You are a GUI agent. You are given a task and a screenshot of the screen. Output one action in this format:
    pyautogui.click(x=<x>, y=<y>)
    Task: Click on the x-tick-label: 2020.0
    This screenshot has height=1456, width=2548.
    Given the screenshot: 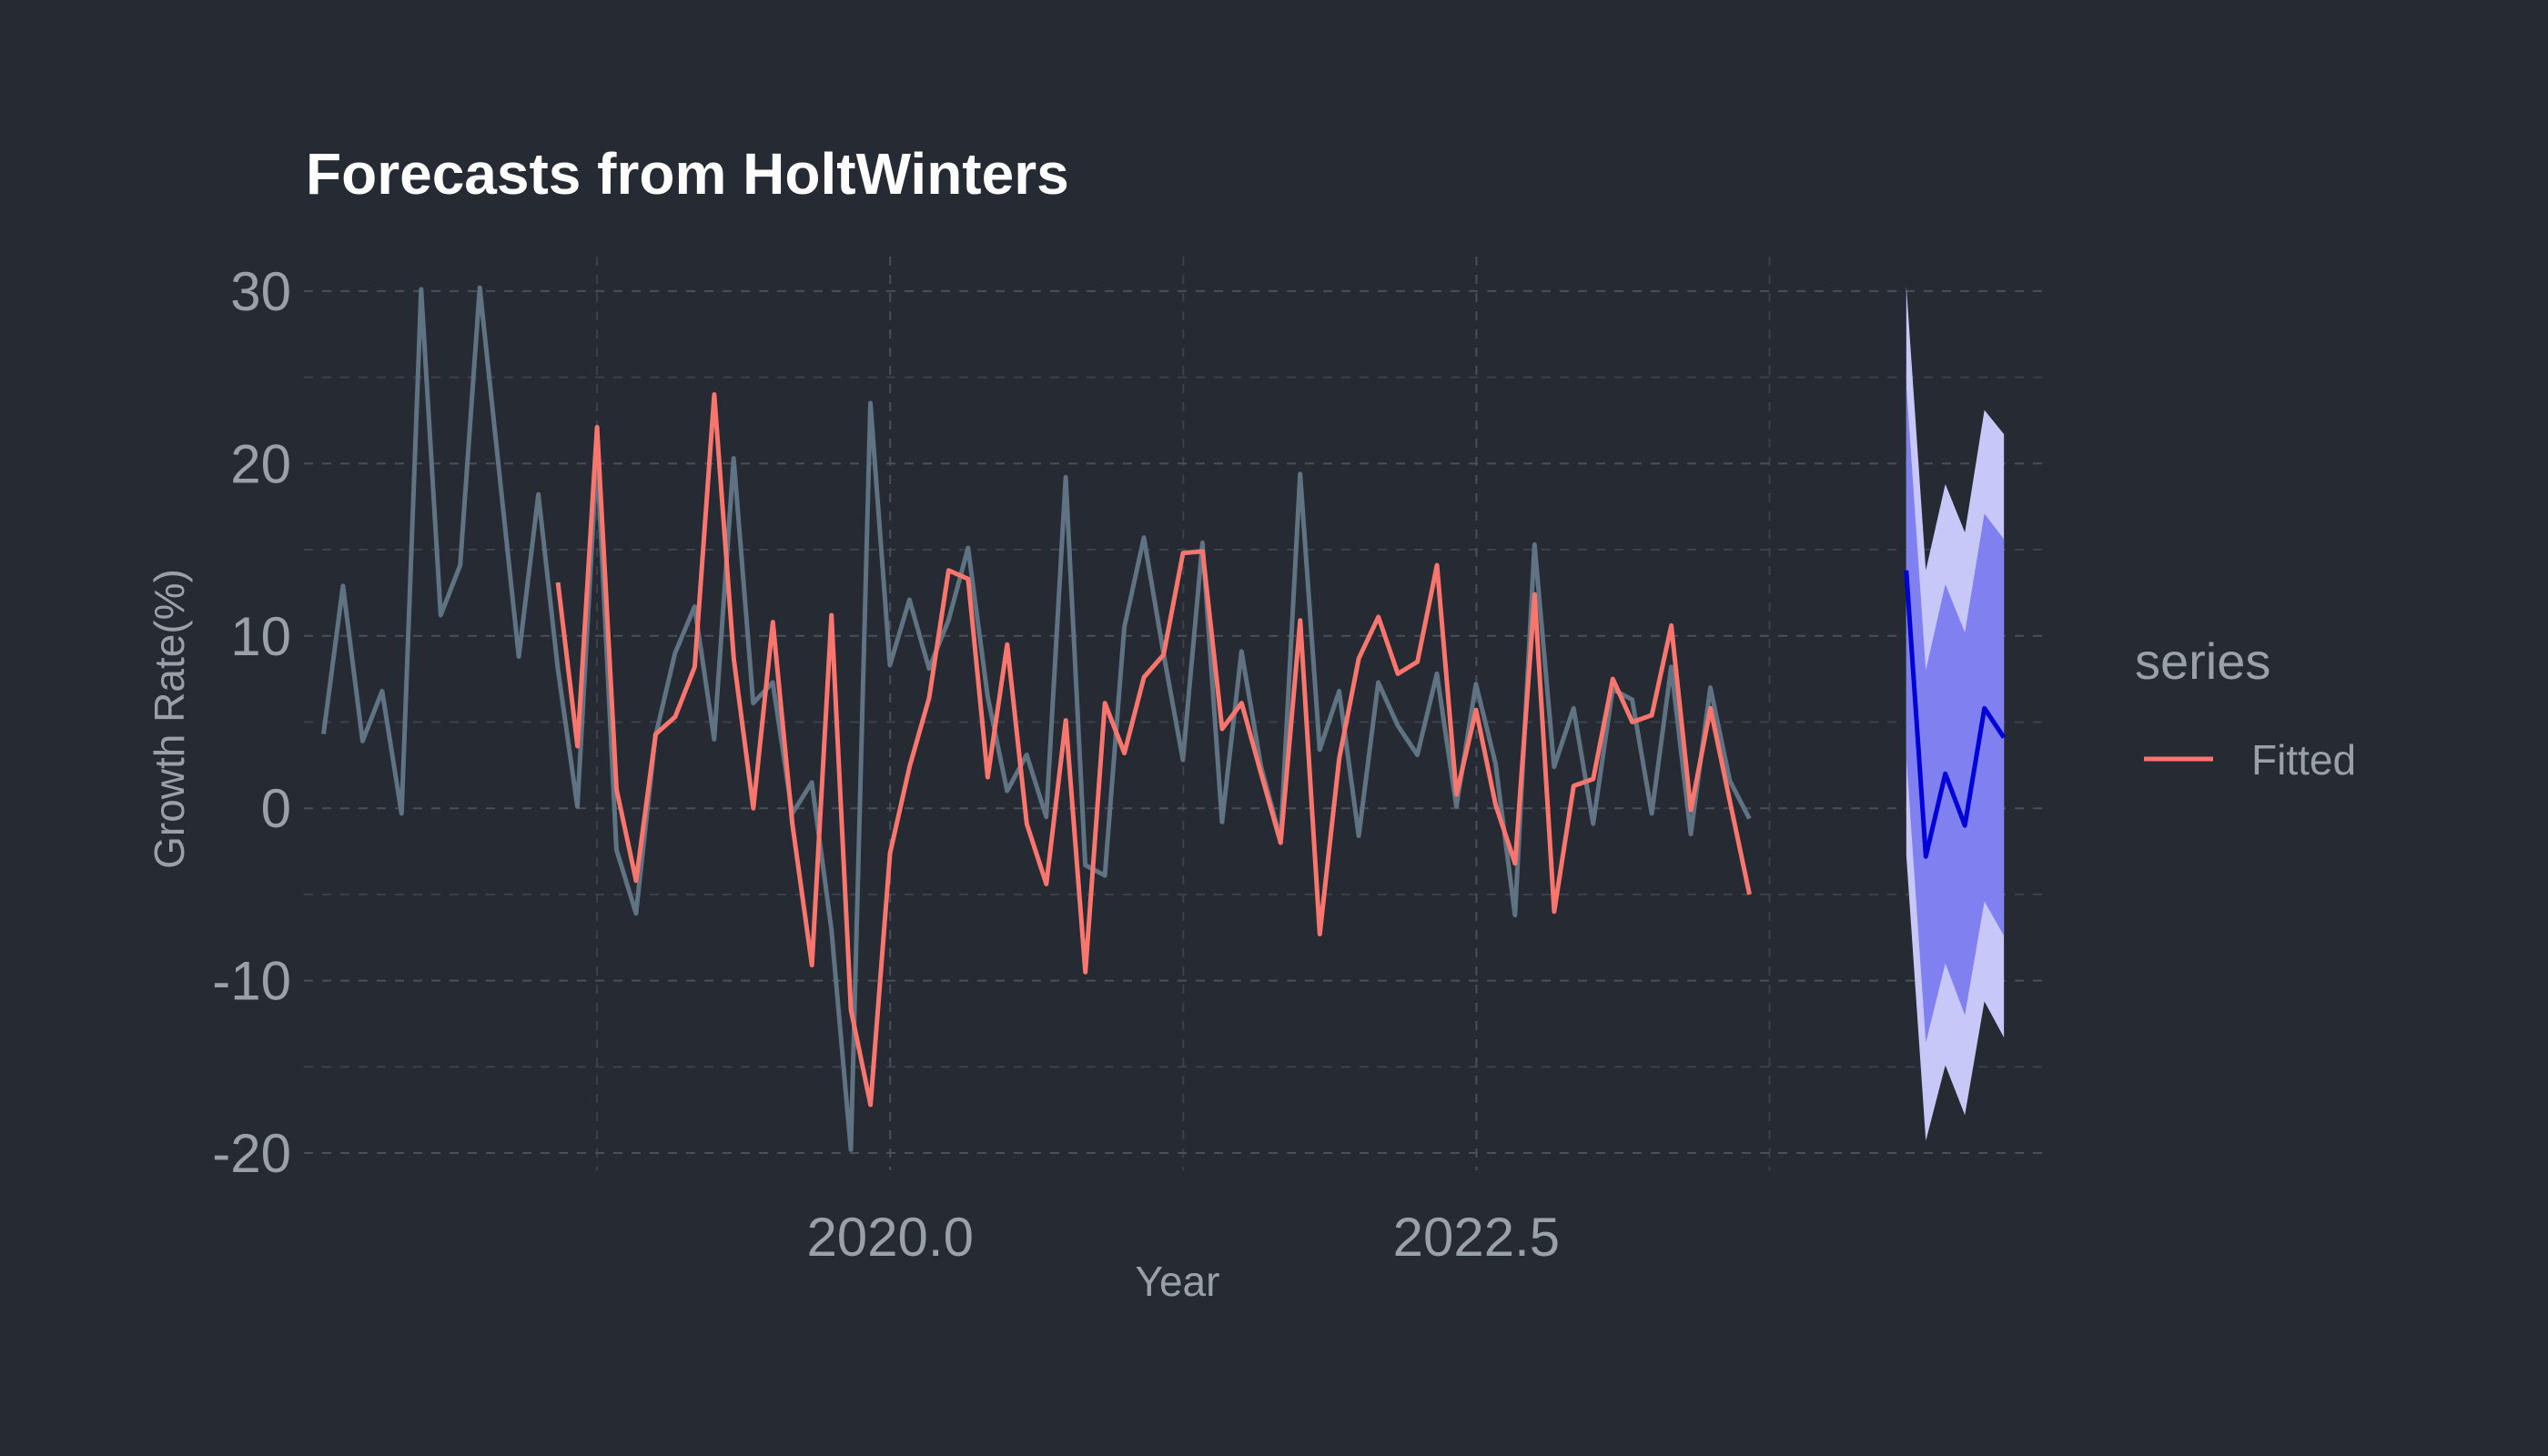 What is the action you would take?
    pyautogui.click(x=890, y=1237)
    